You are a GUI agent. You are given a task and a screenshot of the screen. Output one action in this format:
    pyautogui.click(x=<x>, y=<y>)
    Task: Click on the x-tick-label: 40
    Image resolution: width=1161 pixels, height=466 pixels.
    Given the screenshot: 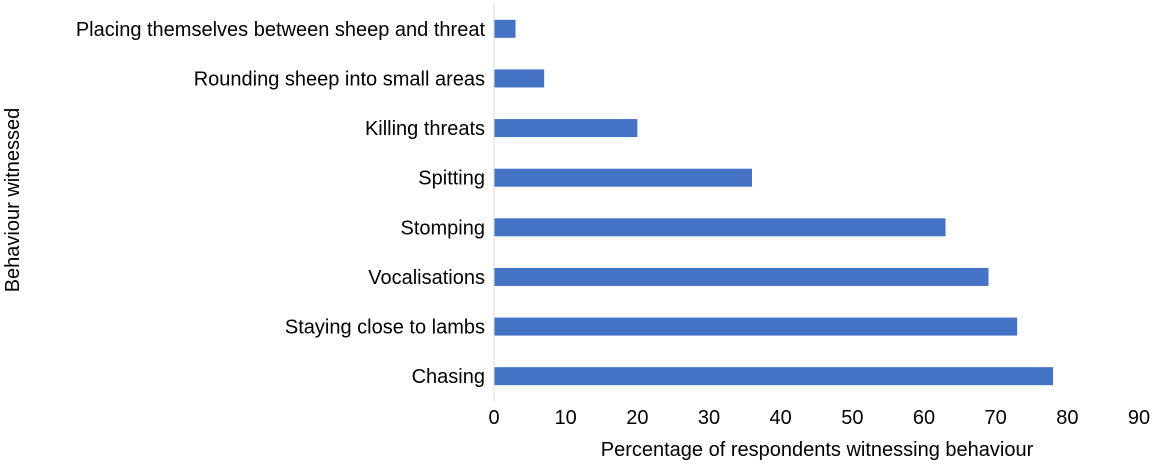 What is the action you would take?
    pyautogui.click(x=781, y=418)
    